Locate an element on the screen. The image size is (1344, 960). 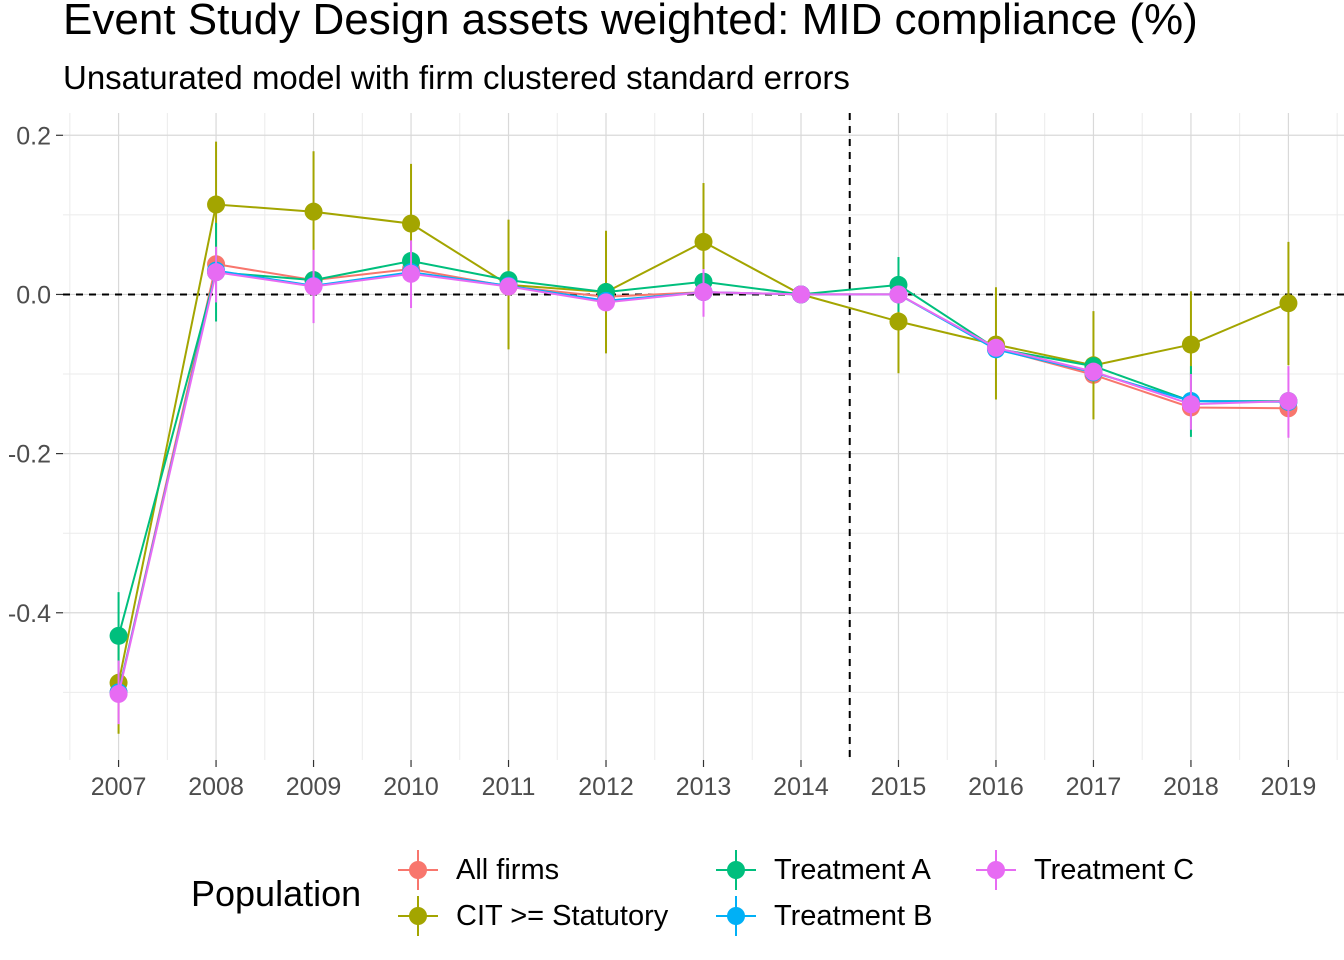
legend-label: All firms is located at coordinates (508, 869).